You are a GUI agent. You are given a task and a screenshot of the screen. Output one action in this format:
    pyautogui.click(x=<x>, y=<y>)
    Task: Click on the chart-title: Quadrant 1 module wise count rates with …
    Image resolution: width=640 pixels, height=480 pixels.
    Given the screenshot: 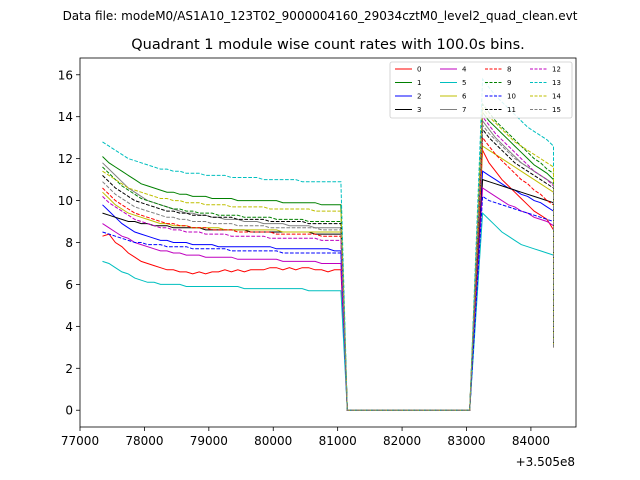 What is the action you would take?
    pyautogui.click(x=328, y=45)
    